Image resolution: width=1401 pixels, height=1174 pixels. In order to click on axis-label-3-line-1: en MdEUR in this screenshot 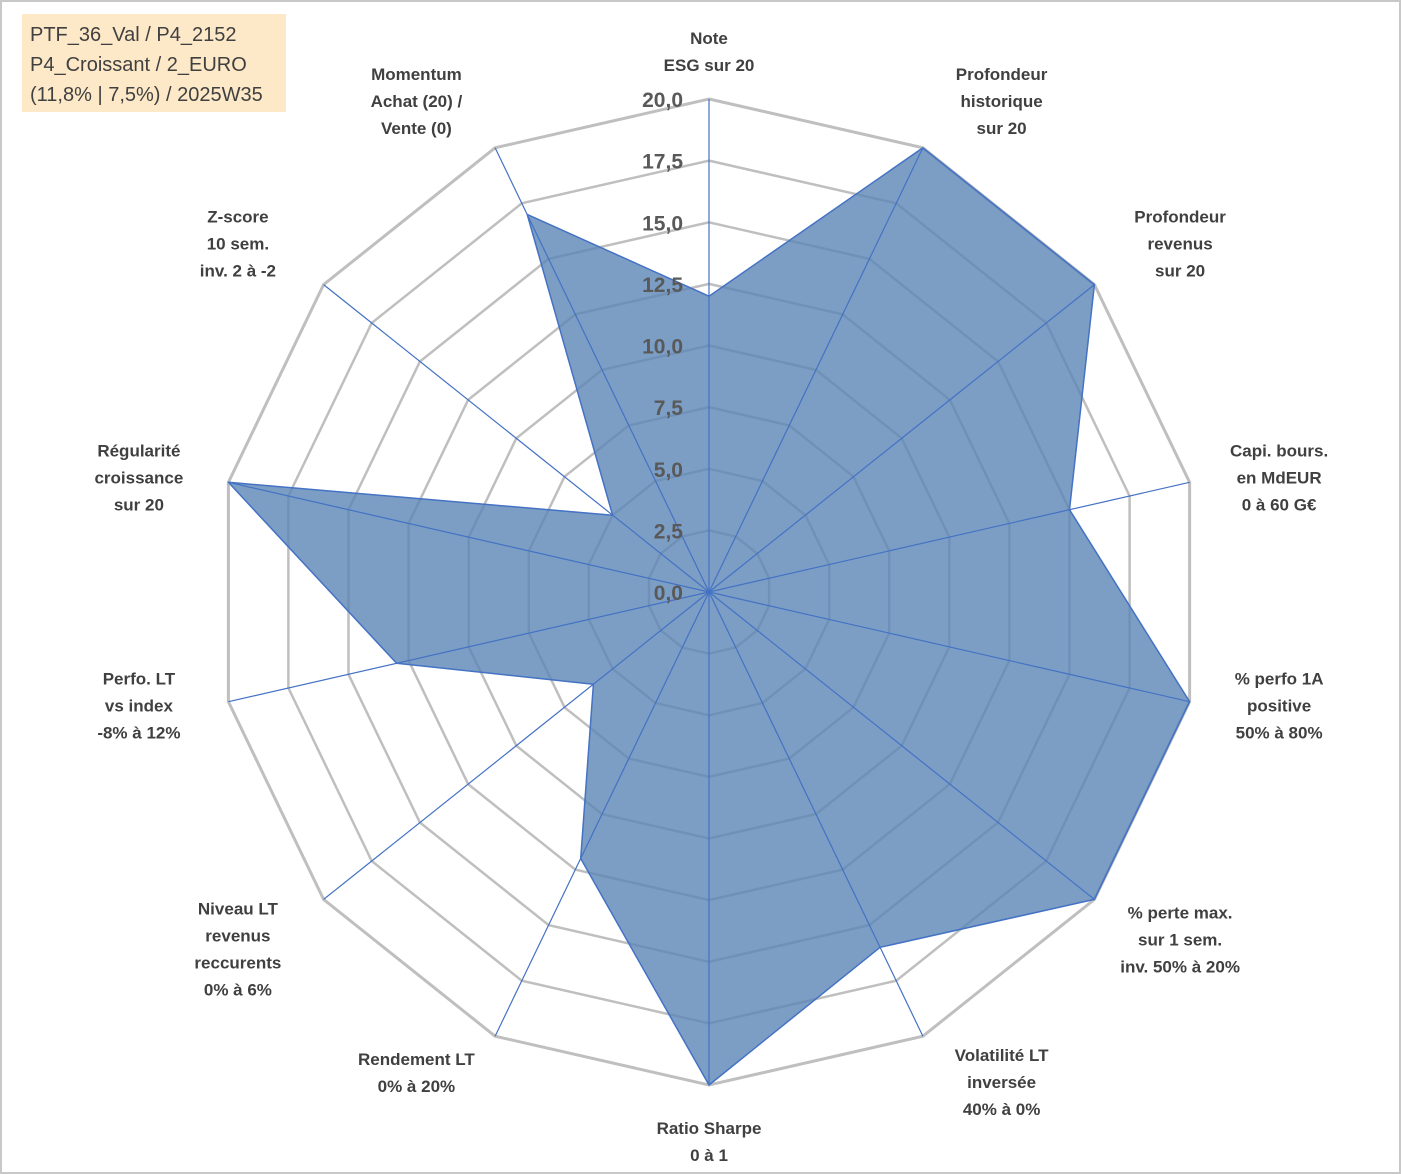, I will do `click(1279, 477)`.